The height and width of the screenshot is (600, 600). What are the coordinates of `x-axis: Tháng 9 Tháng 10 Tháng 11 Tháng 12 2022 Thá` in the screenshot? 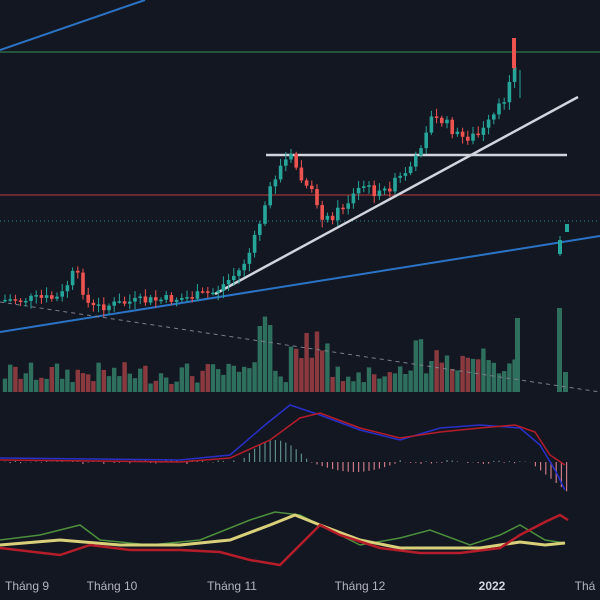 It's located at (300, 586).